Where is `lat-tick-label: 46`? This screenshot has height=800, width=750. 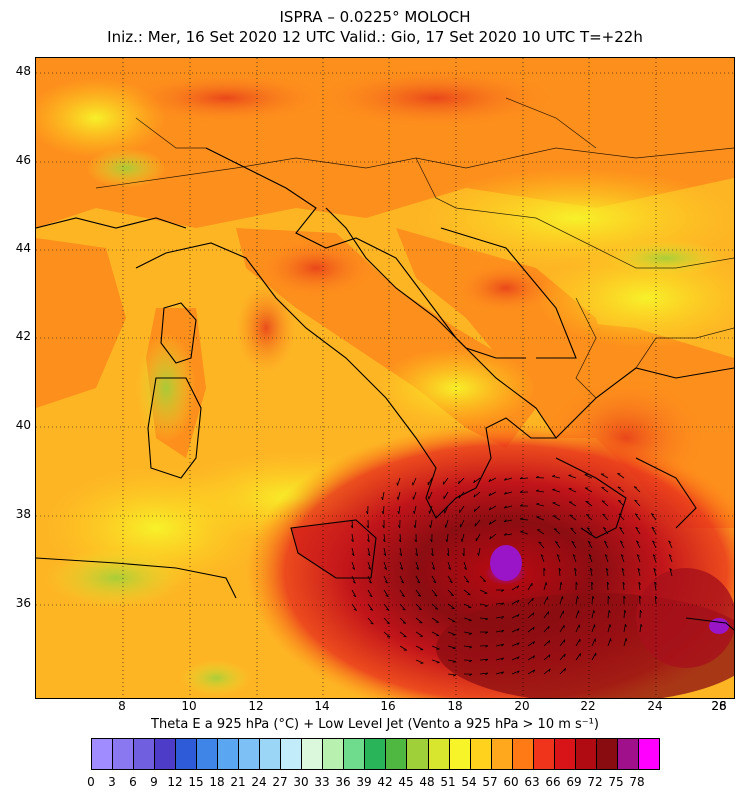
lat-tick-label: 46 is located at coordinates (23, 160).